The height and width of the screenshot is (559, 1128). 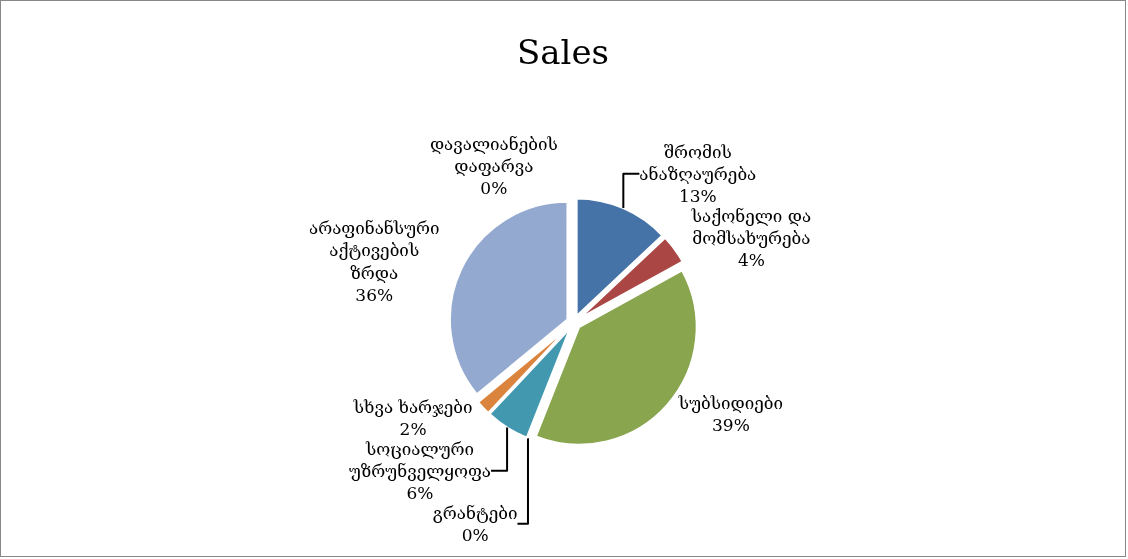 I want to click on slice-label: სუბსიდიები, so click(x=730, y=402).